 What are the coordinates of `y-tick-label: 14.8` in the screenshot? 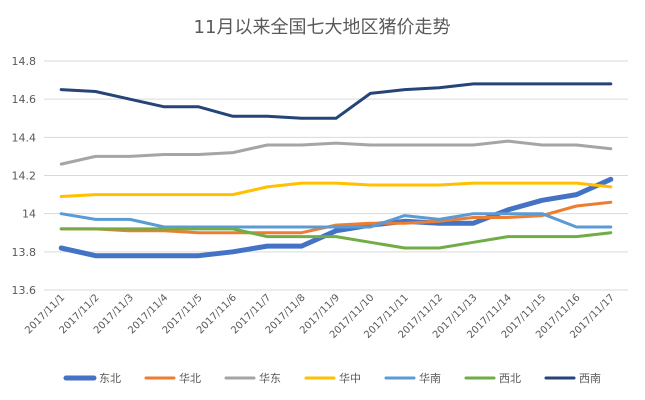 It's located at (24, 61).